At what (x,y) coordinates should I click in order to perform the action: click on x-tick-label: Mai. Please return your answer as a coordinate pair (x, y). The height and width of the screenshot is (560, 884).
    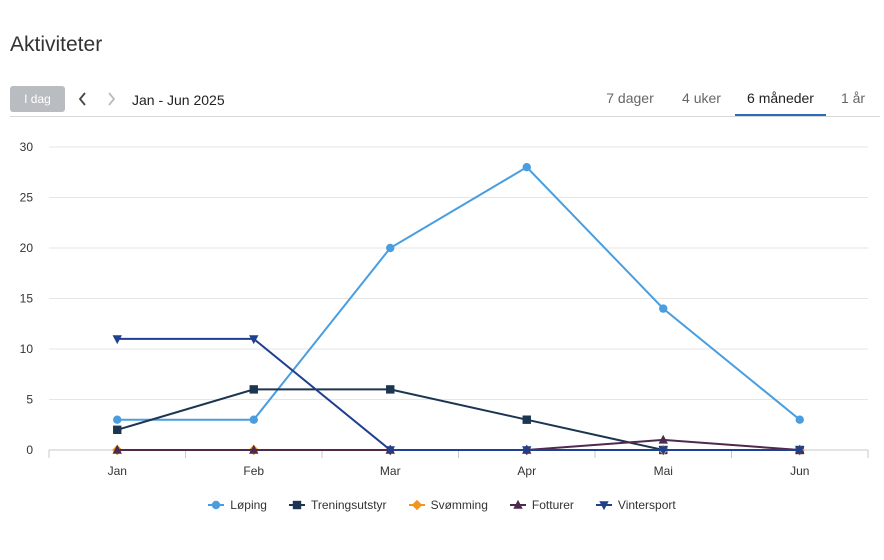
    Looking at the image, I should click on (663, 471).